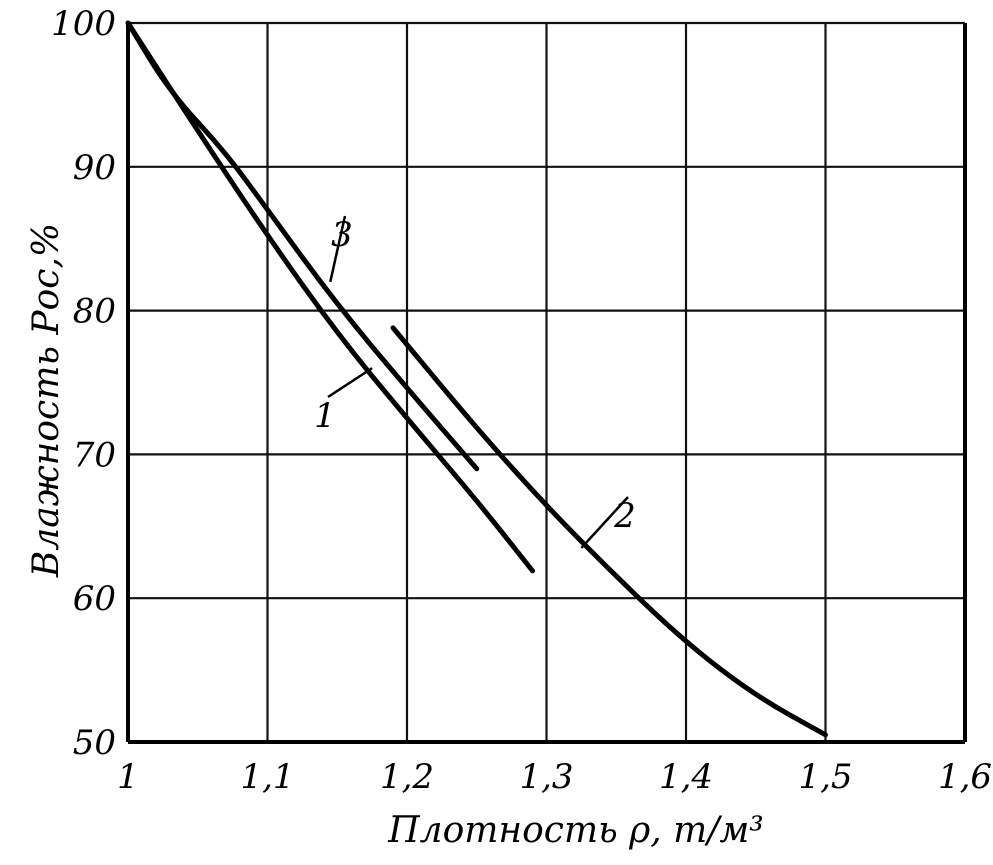 This screenshot has height=865, width=993. Describe the element at coordinates (575, 830) in the screenshot. I see `x-axis-title: Плотность ρ, т/м³` at that location.